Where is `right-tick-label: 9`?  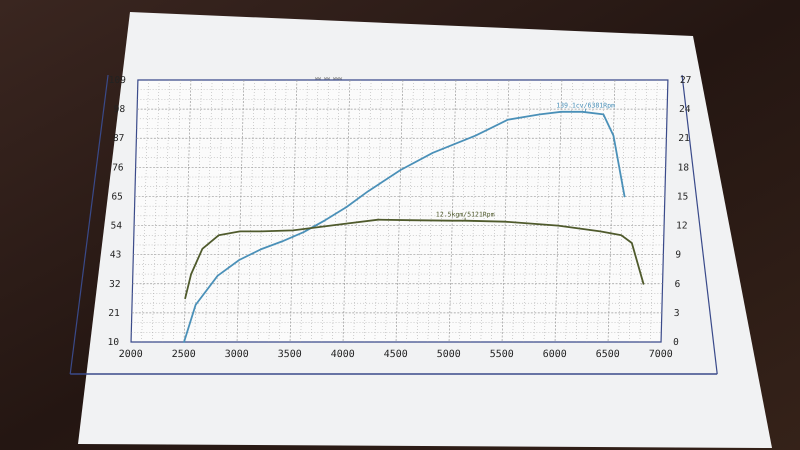 right-tick-label: 9 is located at coordinates (678, 255).